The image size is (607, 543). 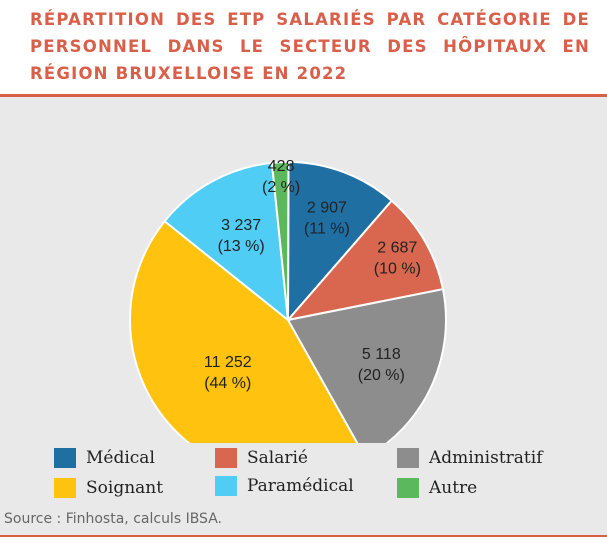 What do you see at coordinates (397, 269) in the screenshot?
I see `slice-percent-label: (10 %)` at bounding box center [397, 269].